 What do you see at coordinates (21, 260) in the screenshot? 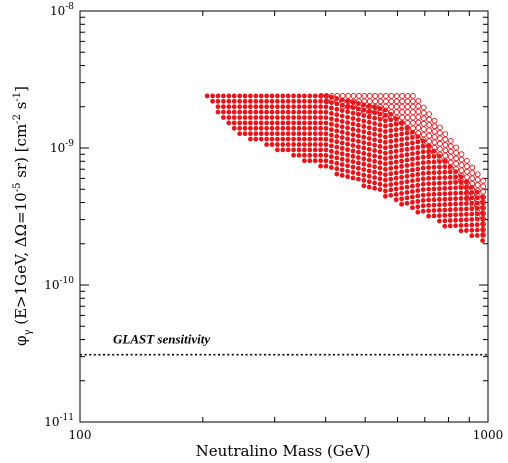
I see `y-axis-title-part1: (E>1GeV, ΔΩ=10` at bounding box center [21, 260].